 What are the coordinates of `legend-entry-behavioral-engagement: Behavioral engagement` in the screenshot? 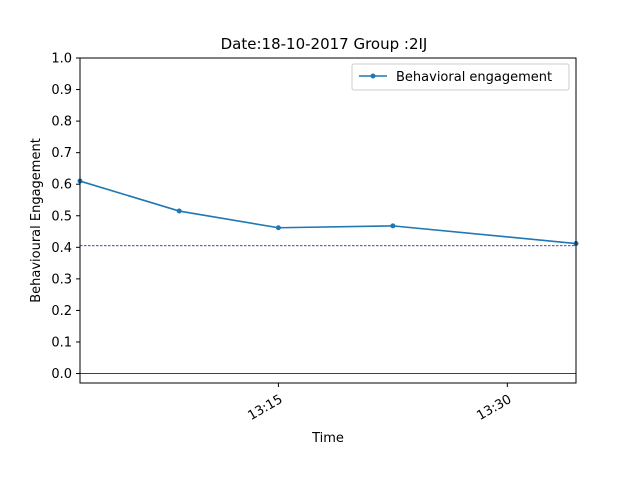 It's located at (474, 77).